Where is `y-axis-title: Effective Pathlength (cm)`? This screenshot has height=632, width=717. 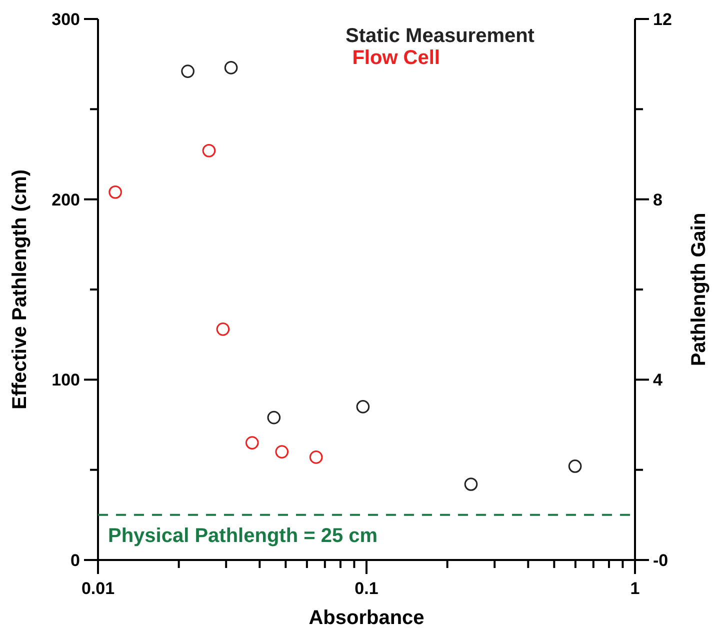
y-axis-title: Effective Pathlength (cm) is located at coordinates (20, 289).